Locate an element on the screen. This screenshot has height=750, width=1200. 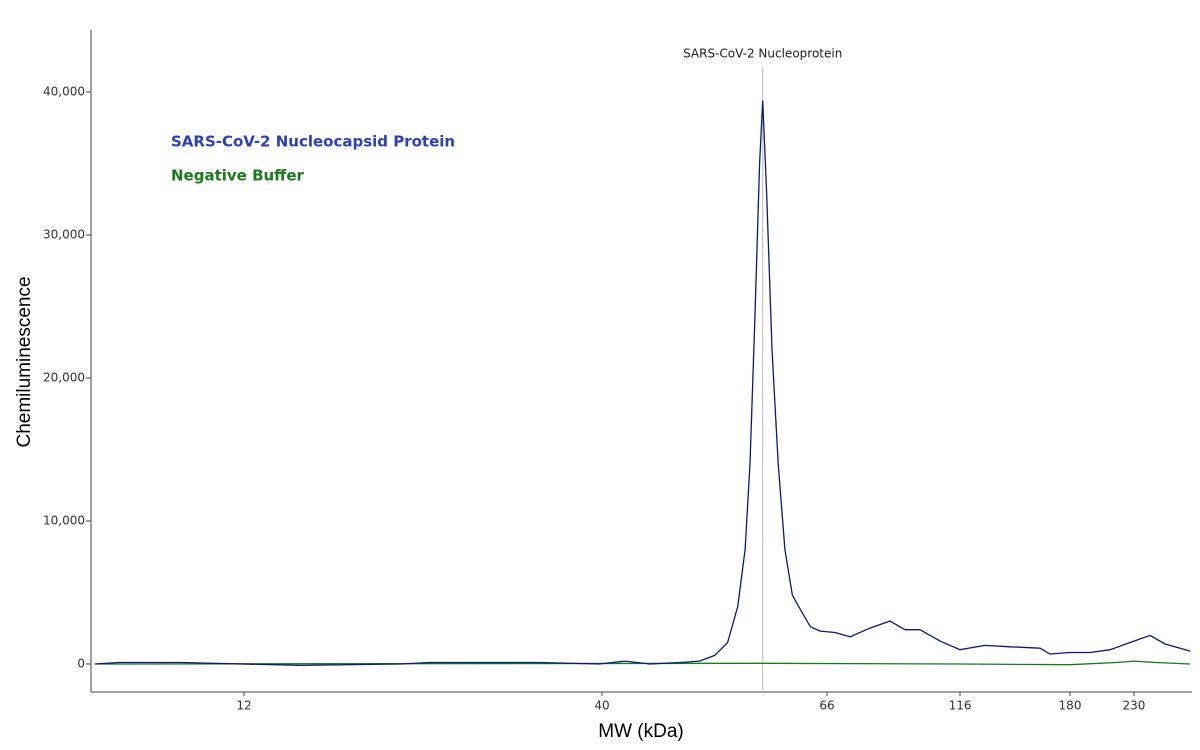
annotation-label: SARS-CoV-2 Nucleoprotein is located at coordinates (762, 54).